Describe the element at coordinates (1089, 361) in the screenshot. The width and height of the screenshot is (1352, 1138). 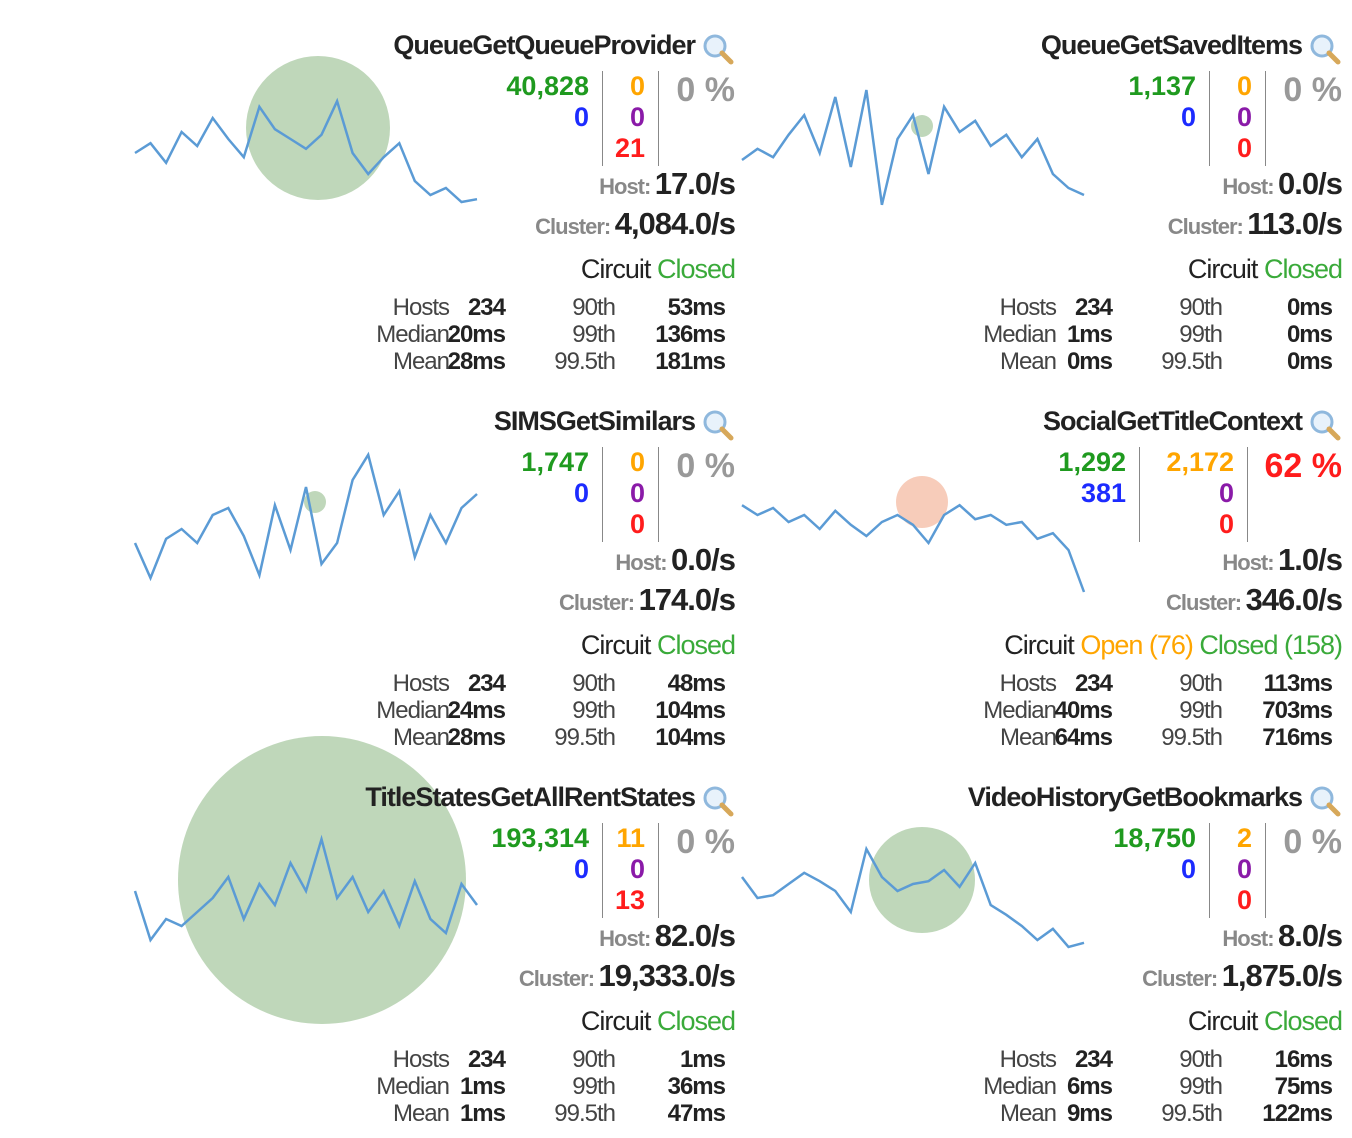
I see `mean-value: 0ms` at that location.